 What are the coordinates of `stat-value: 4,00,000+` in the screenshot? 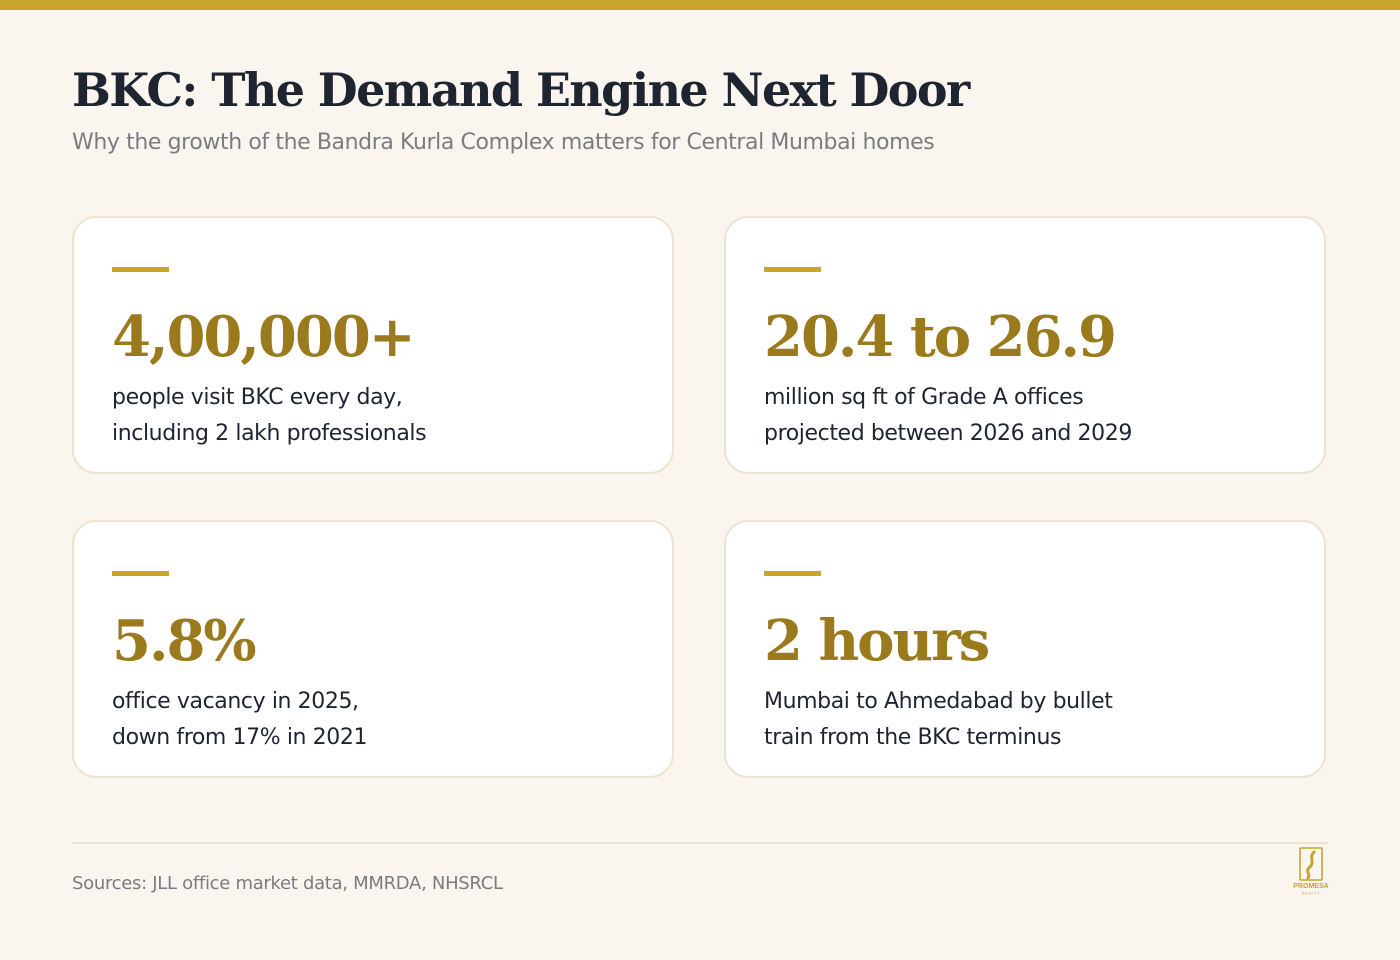 It's located at (264, 337).